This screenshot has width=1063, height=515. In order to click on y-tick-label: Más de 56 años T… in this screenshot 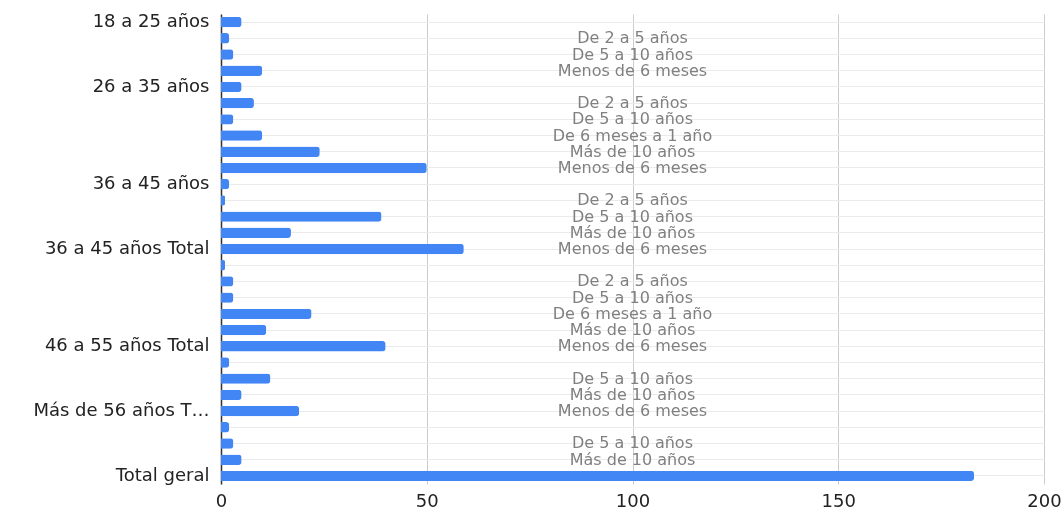, I will do `click(121, 410)`.